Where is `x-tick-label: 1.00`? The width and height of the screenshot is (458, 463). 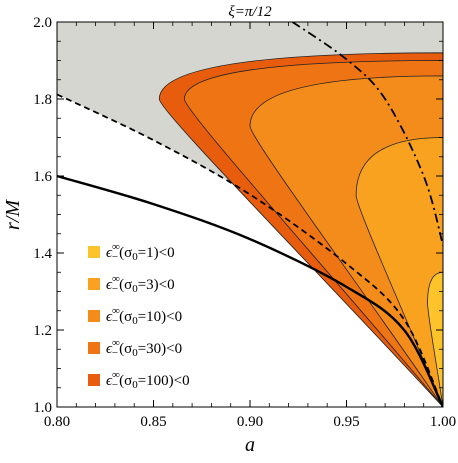
x-tick-label: 1.00 is located at coordinates (443, 422).